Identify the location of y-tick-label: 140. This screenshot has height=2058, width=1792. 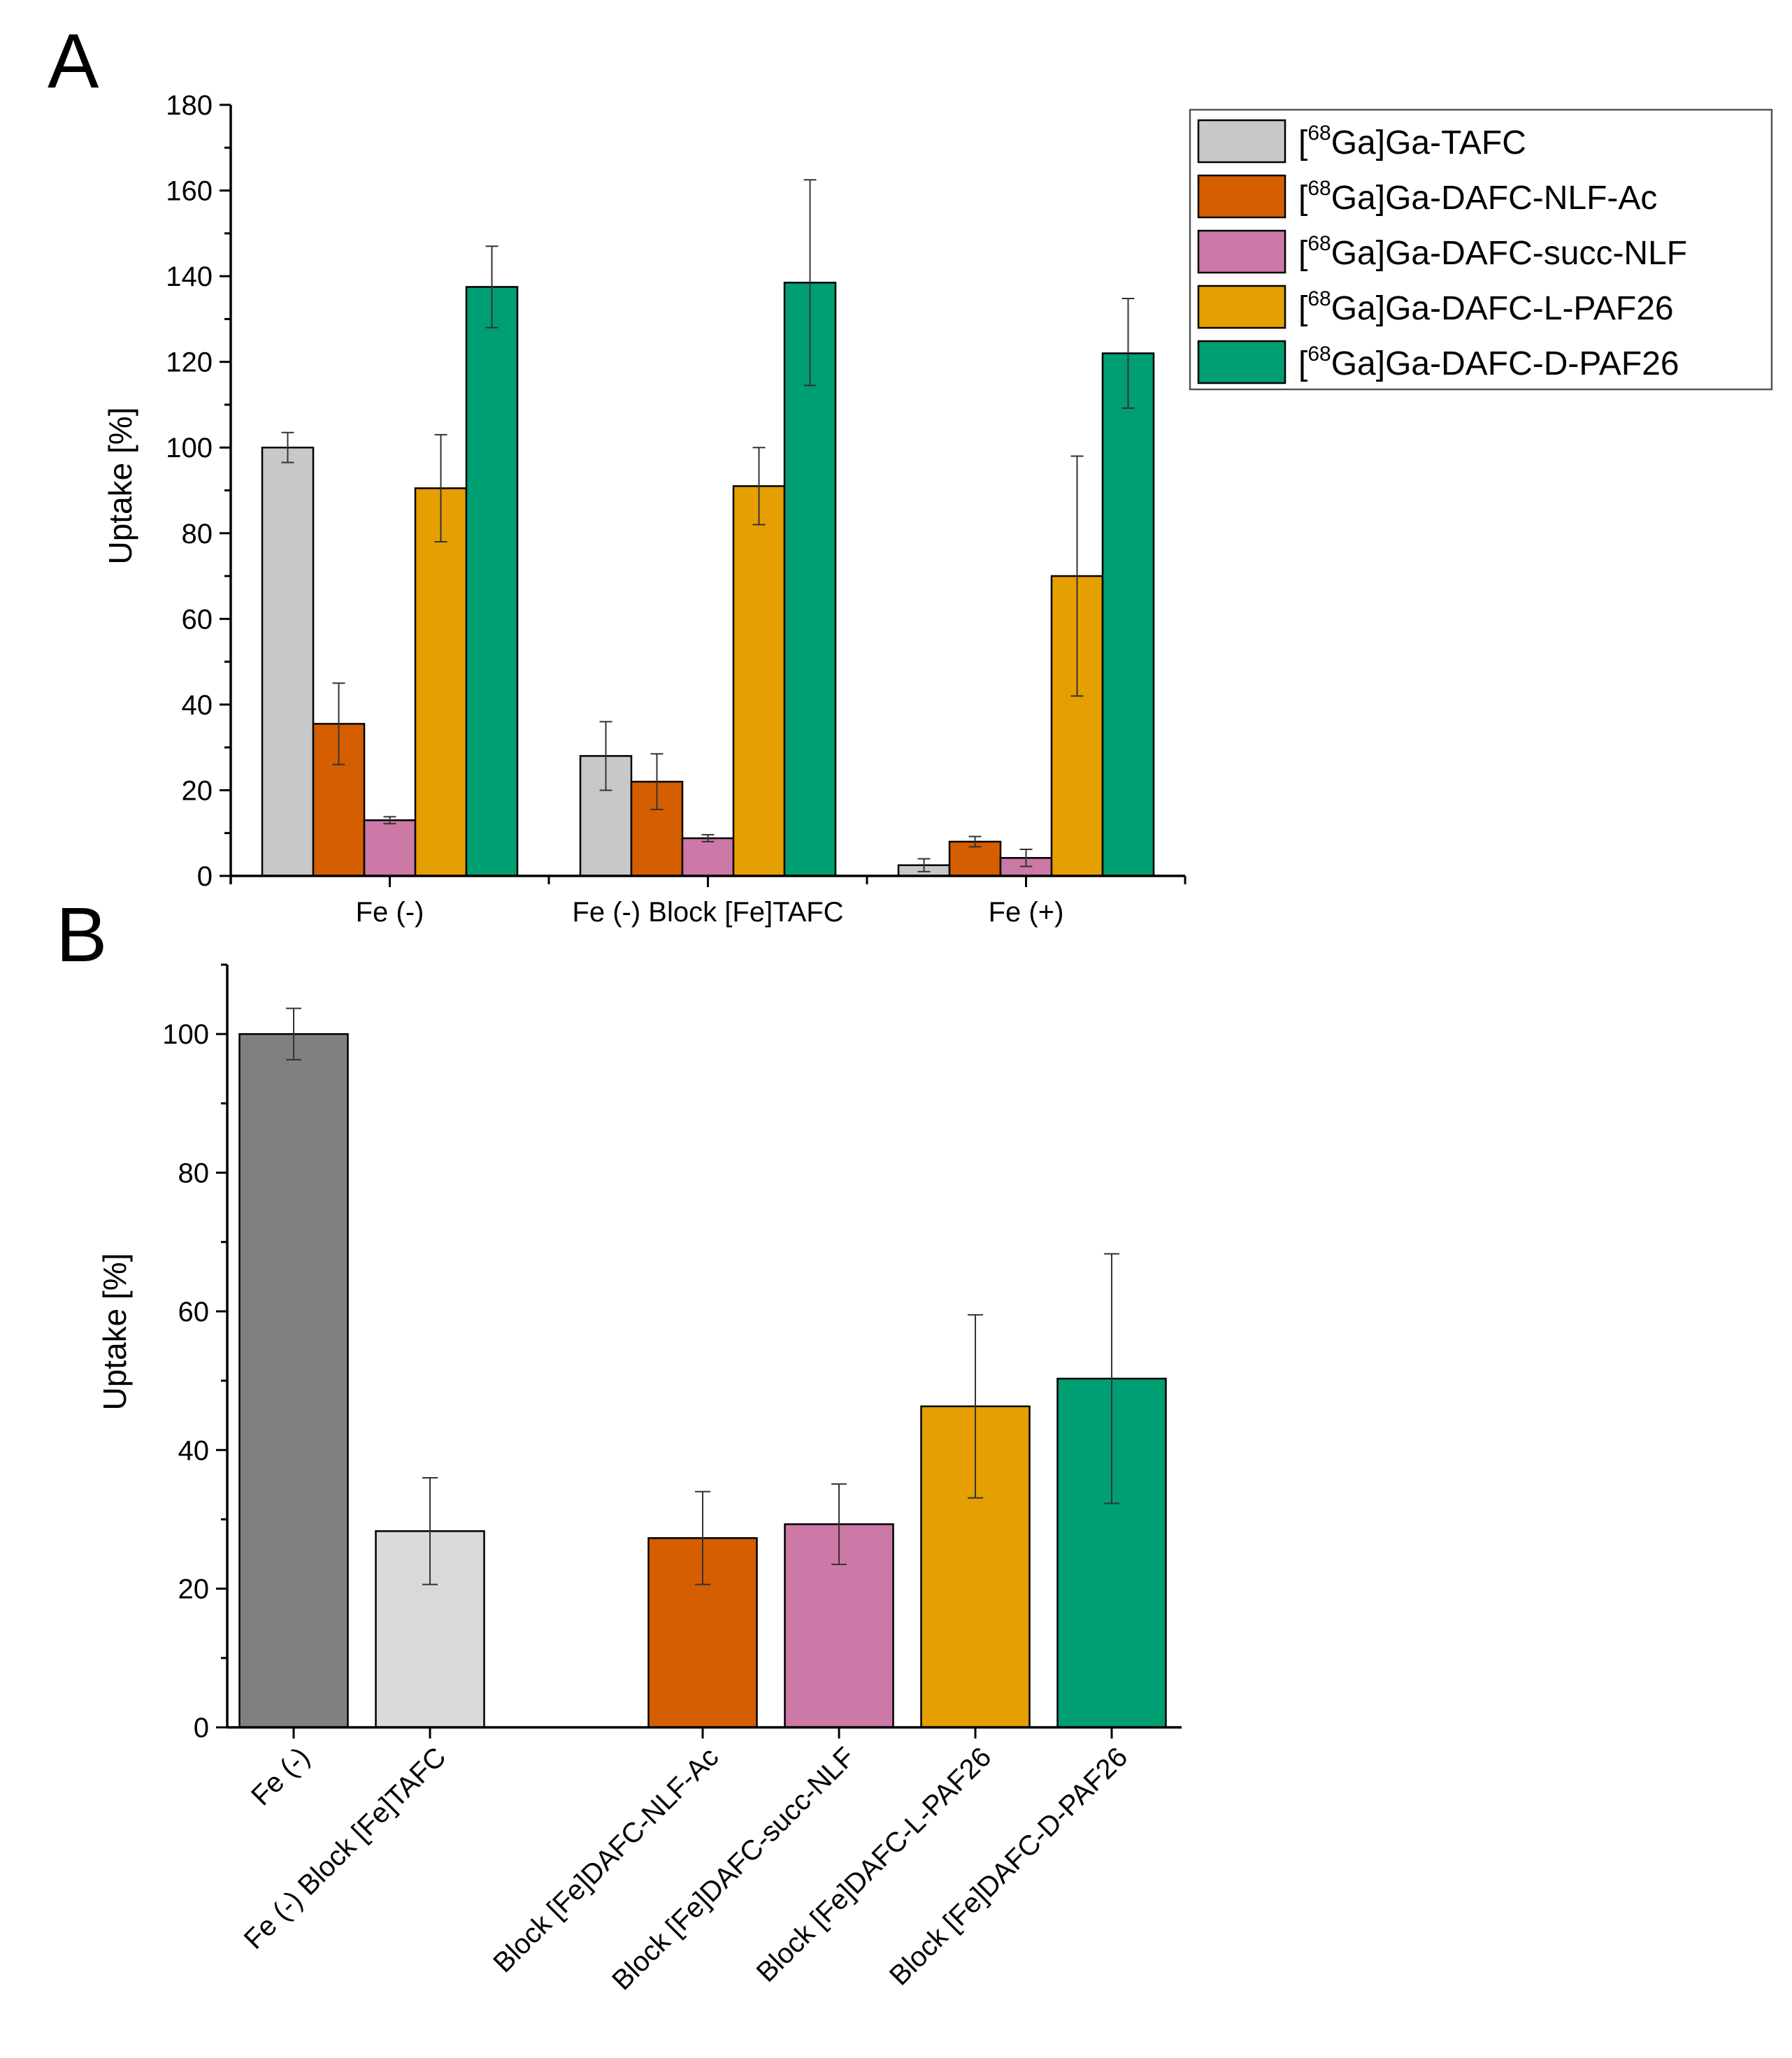
(189, 277).